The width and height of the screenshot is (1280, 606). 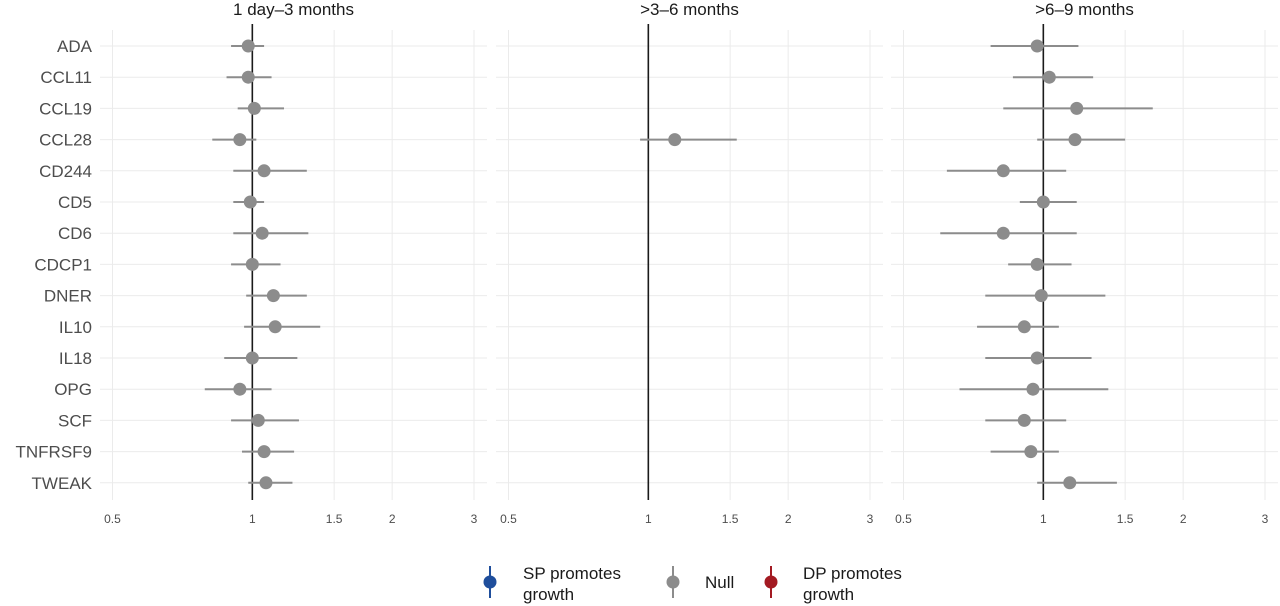 What do you see at coordinates (75, 202) in the screenshot?
I see `y-label-cd5: CD5` at bounding box center [75, 202].